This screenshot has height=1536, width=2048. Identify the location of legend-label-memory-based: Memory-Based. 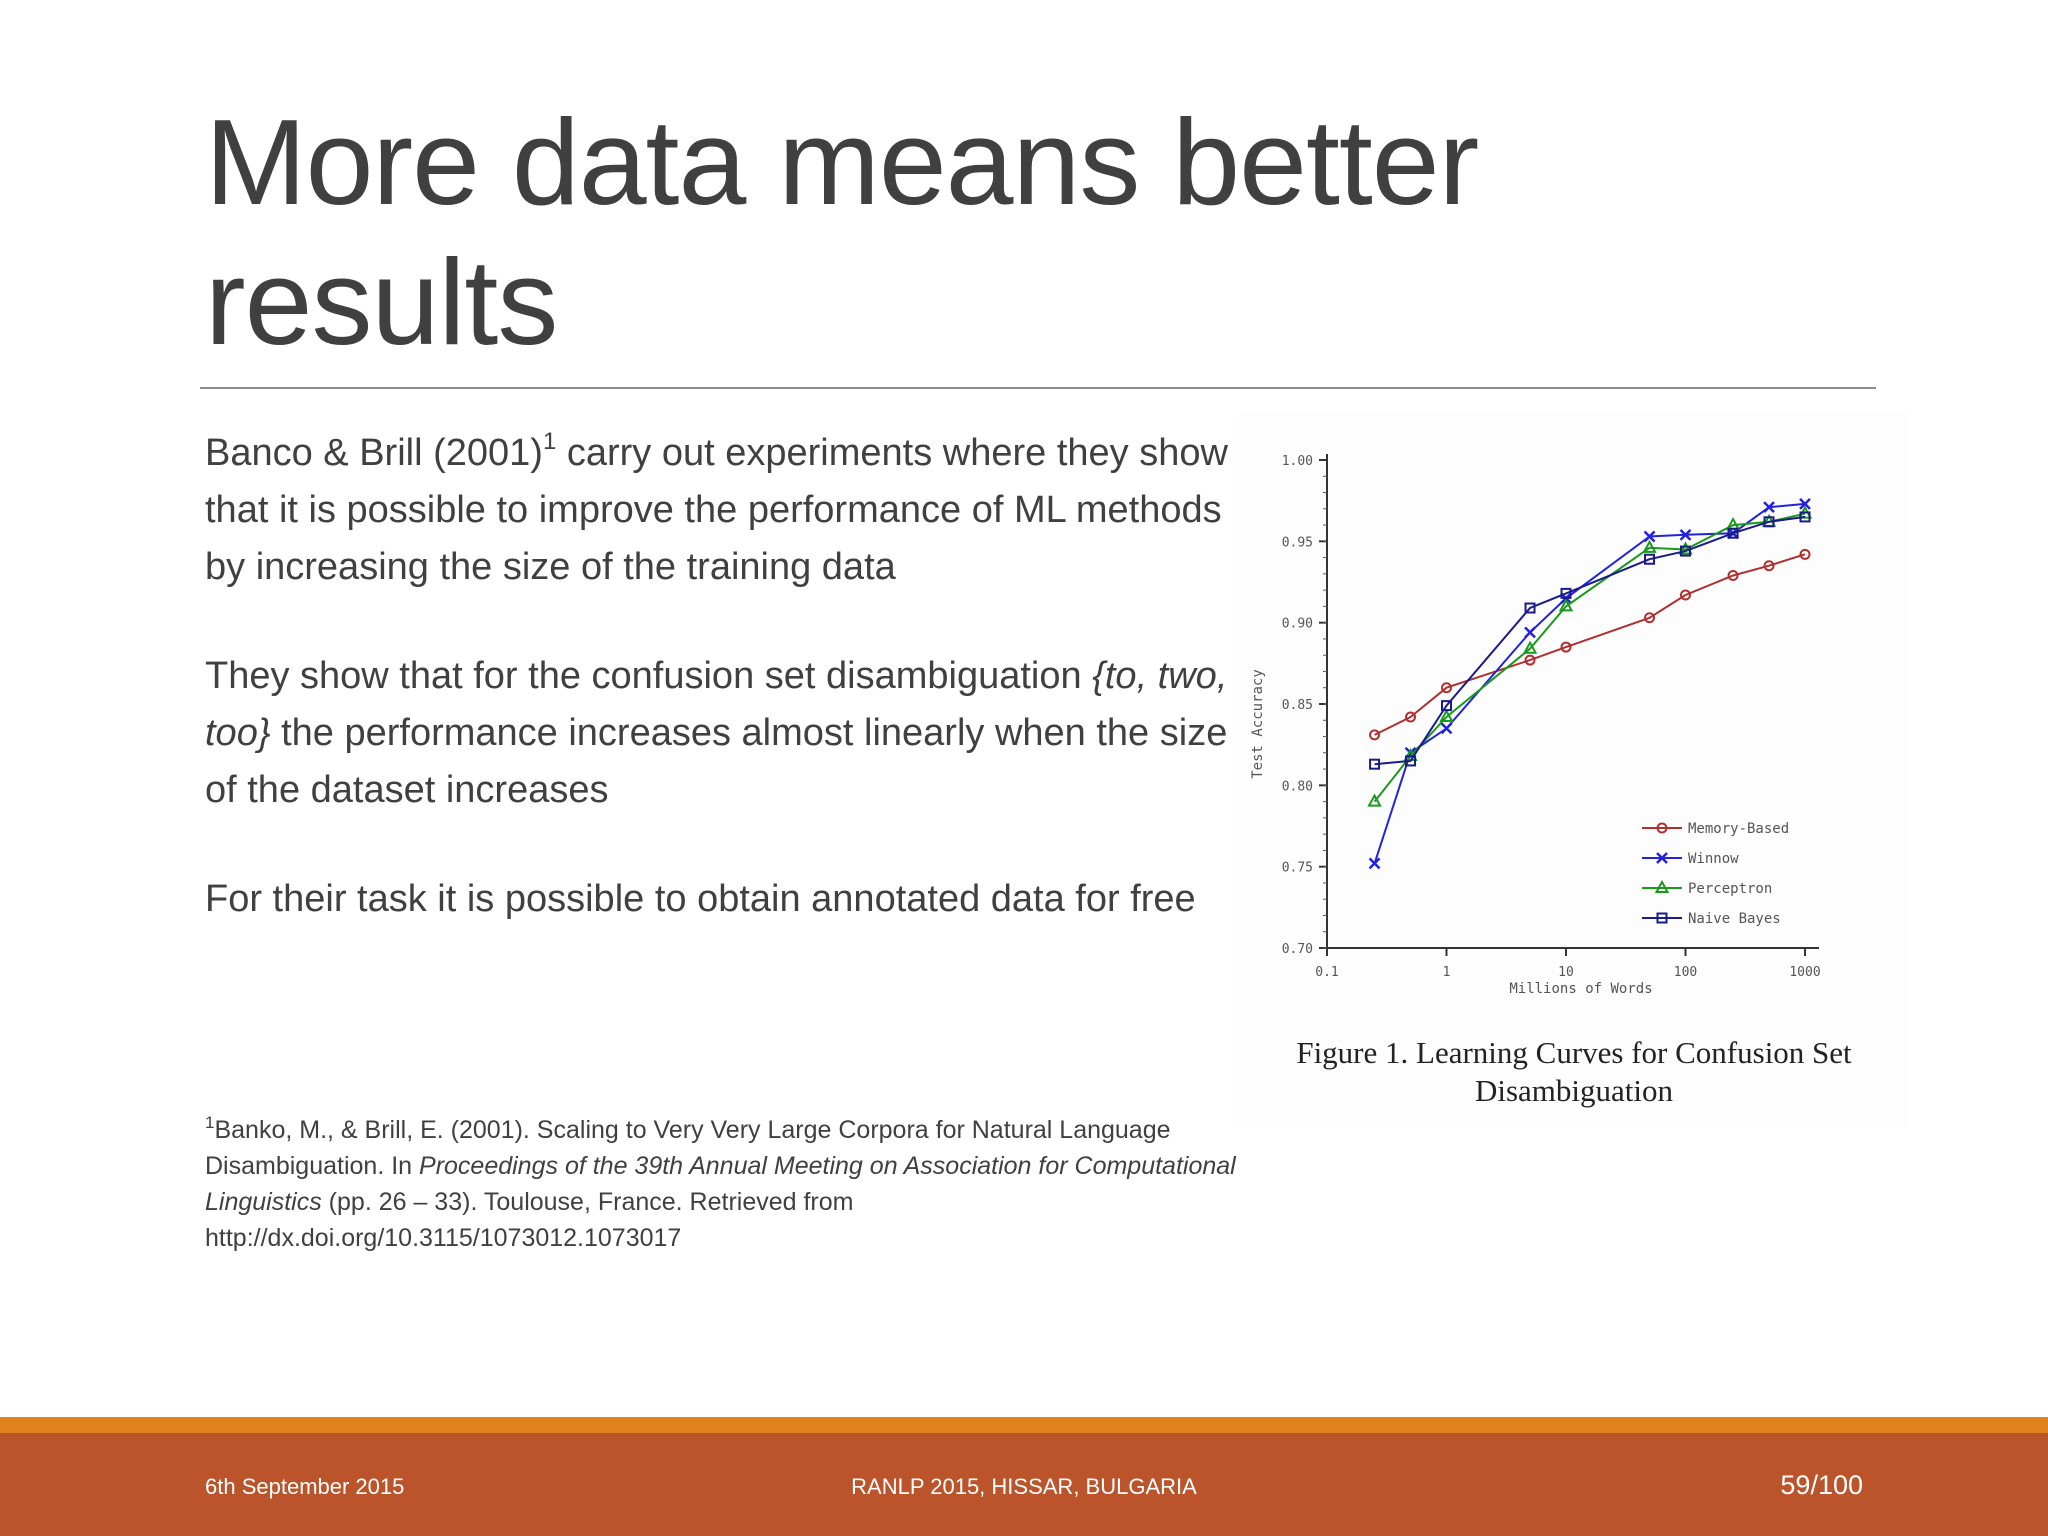
(1738, 829).